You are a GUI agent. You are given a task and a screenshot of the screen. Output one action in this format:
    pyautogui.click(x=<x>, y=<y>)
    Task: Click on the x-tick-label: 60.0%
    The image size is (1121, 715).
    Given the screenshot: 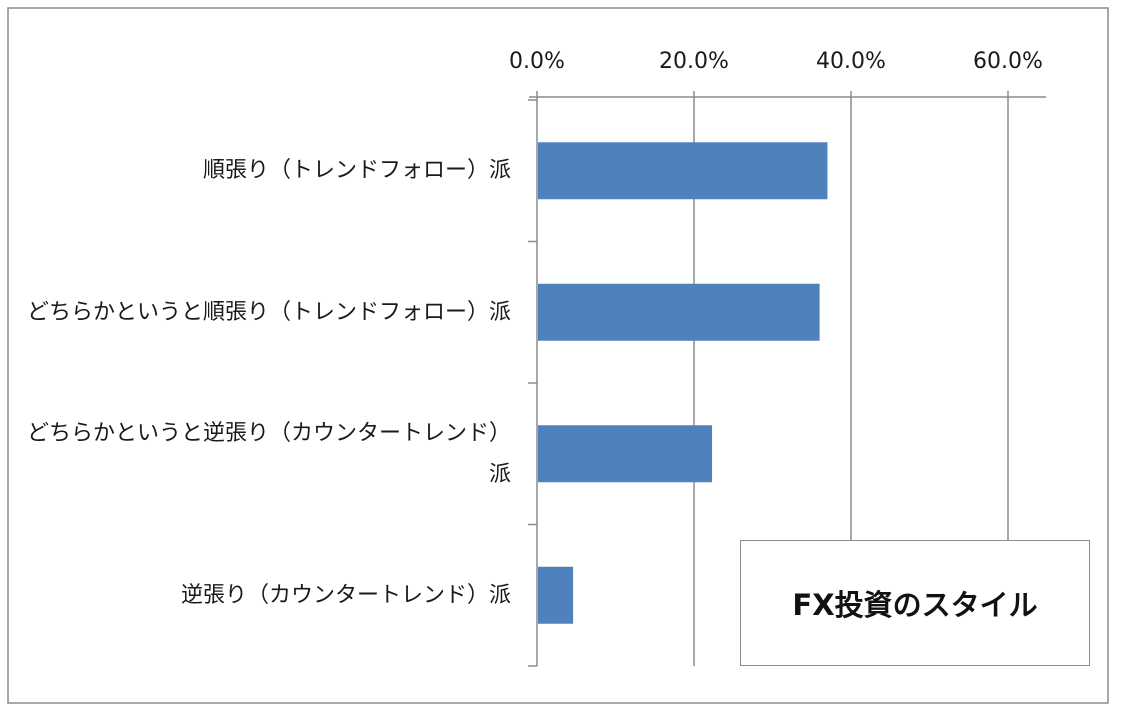 What is the action you would take?
    pyautogui.click(x=1008, y=61)
    